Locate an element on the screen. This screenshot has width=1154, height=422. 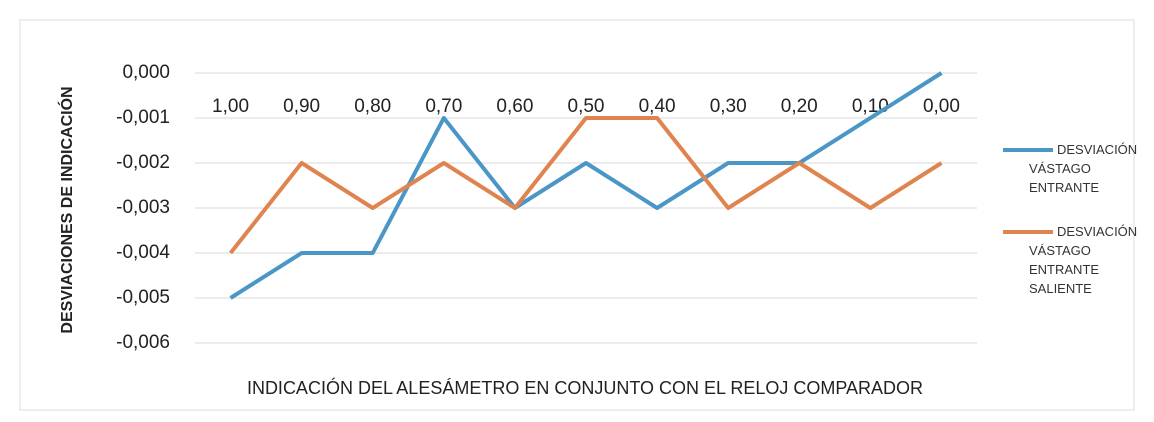
legend-label: DESVIACIÓN VÁSTAGO ENTRANTE SALIENTE is located at coordinates (1083, 260).